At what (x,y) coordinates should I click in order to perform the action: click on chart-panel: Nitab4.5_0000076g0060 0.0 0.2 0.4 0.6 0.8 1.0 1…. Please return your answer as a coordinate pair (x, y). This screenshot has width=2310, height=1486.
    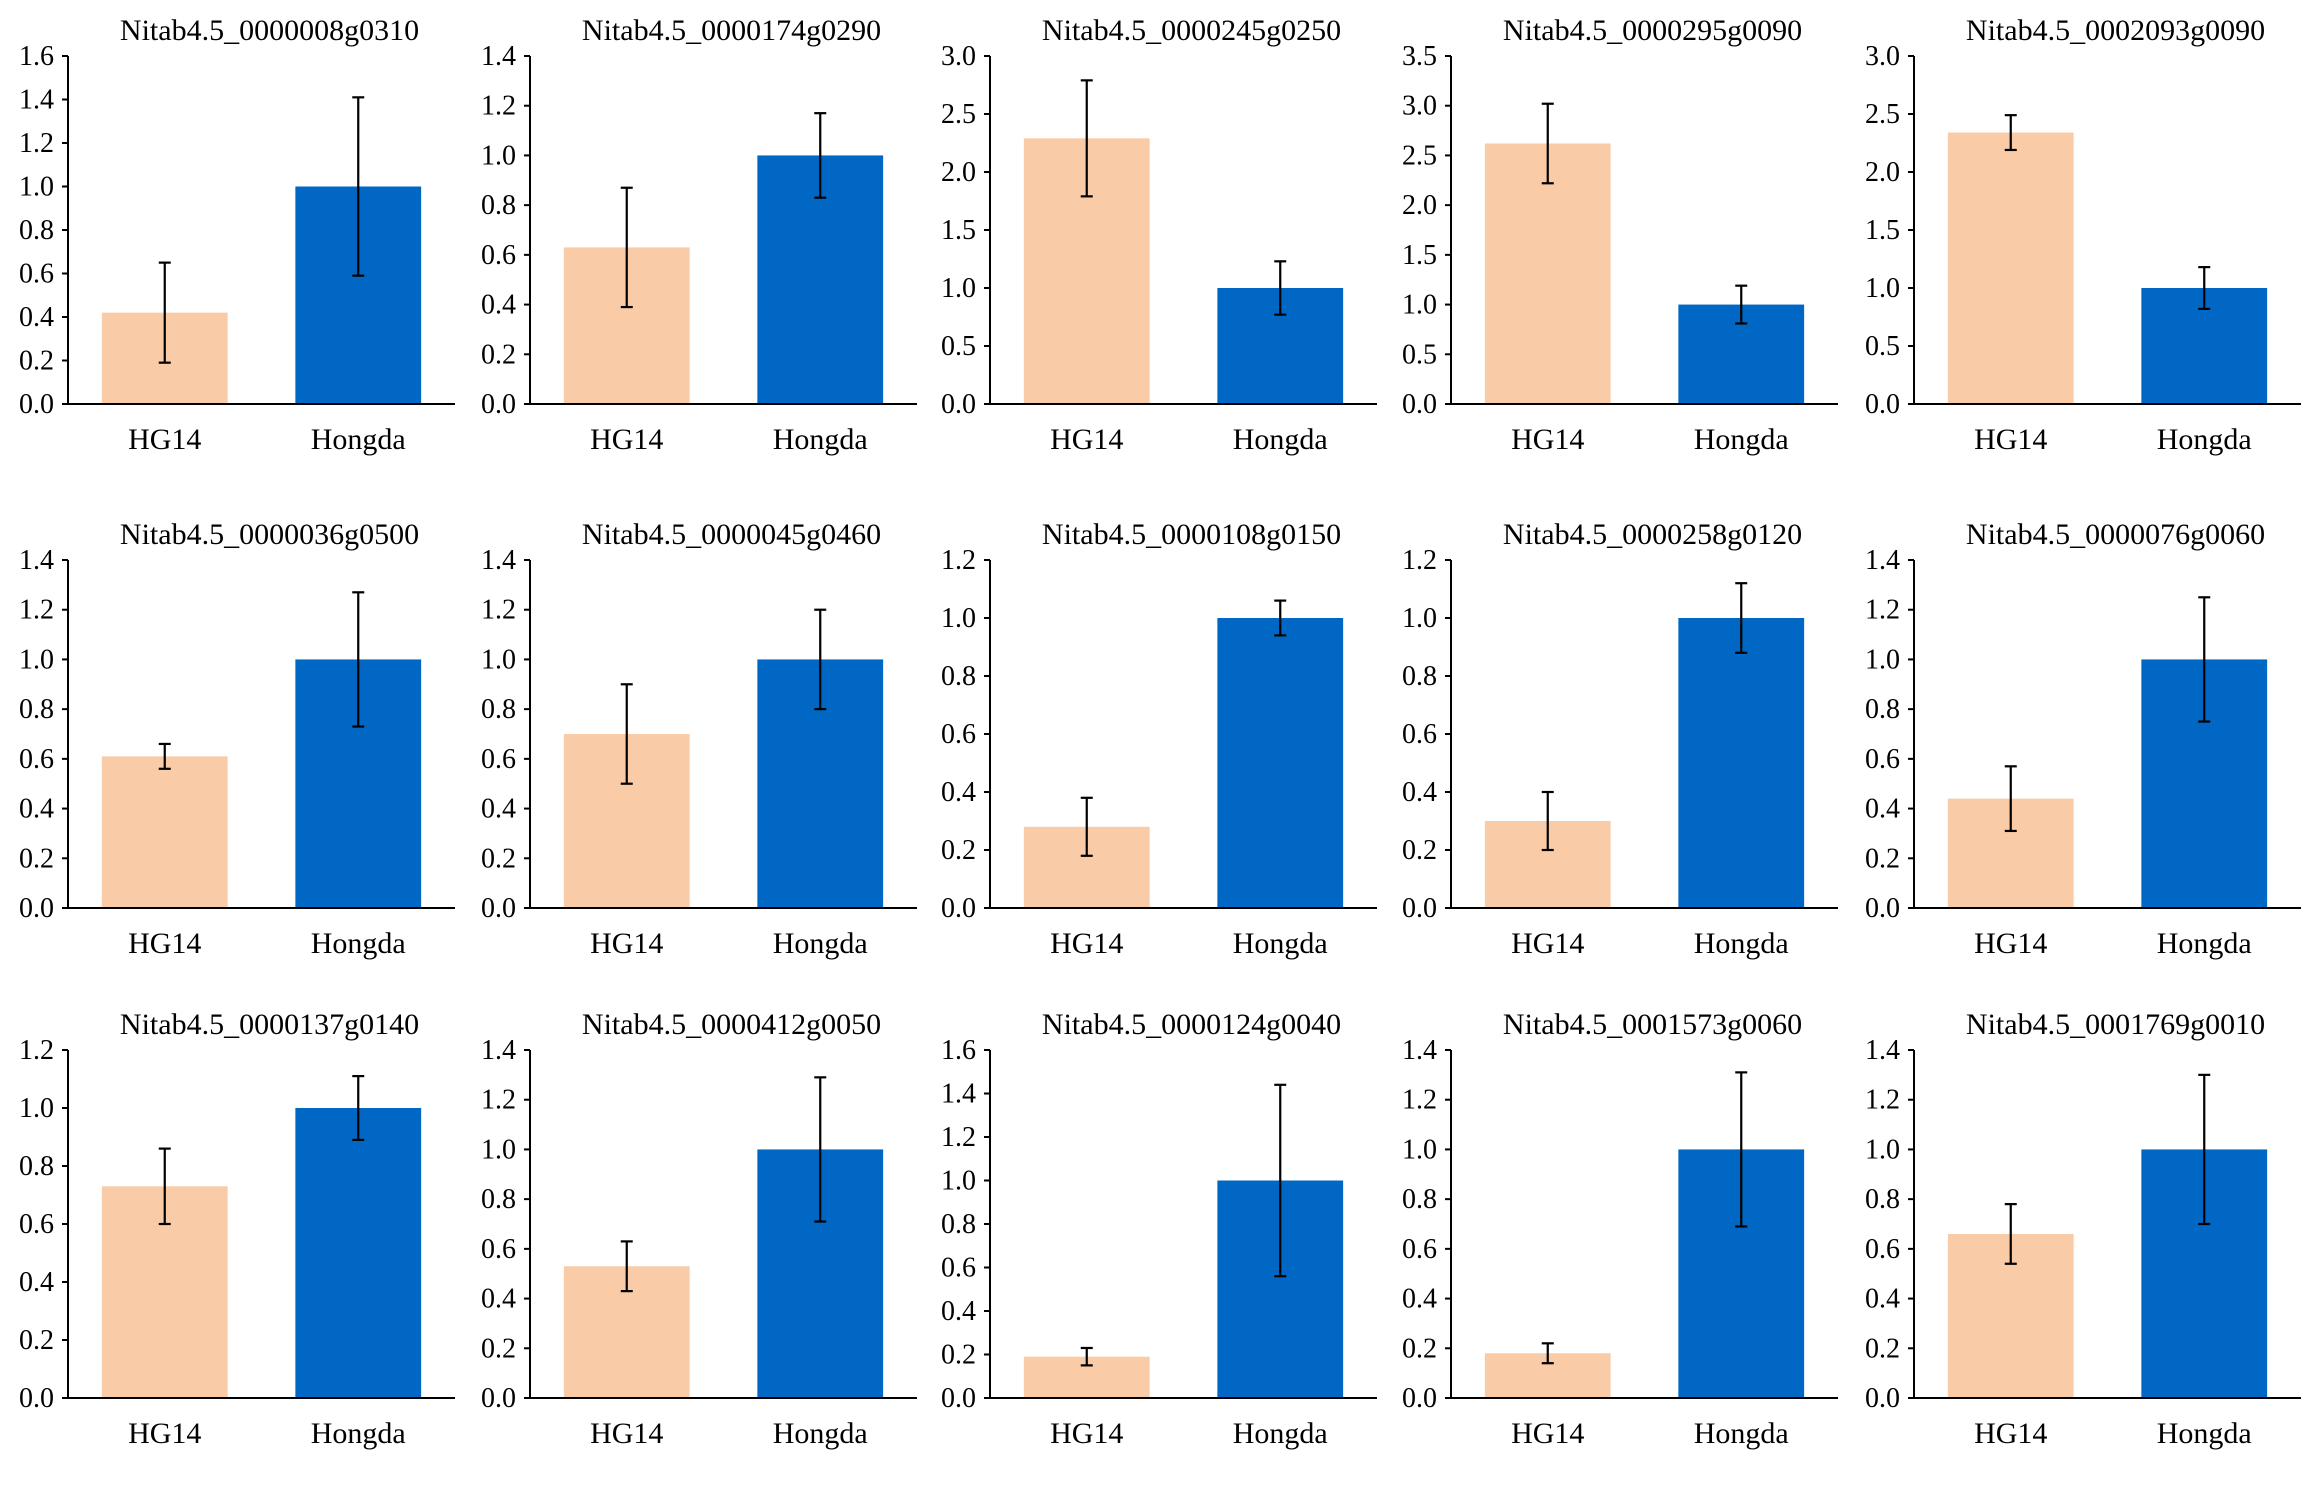
    Looking at the image, I should click on (2083, 739).